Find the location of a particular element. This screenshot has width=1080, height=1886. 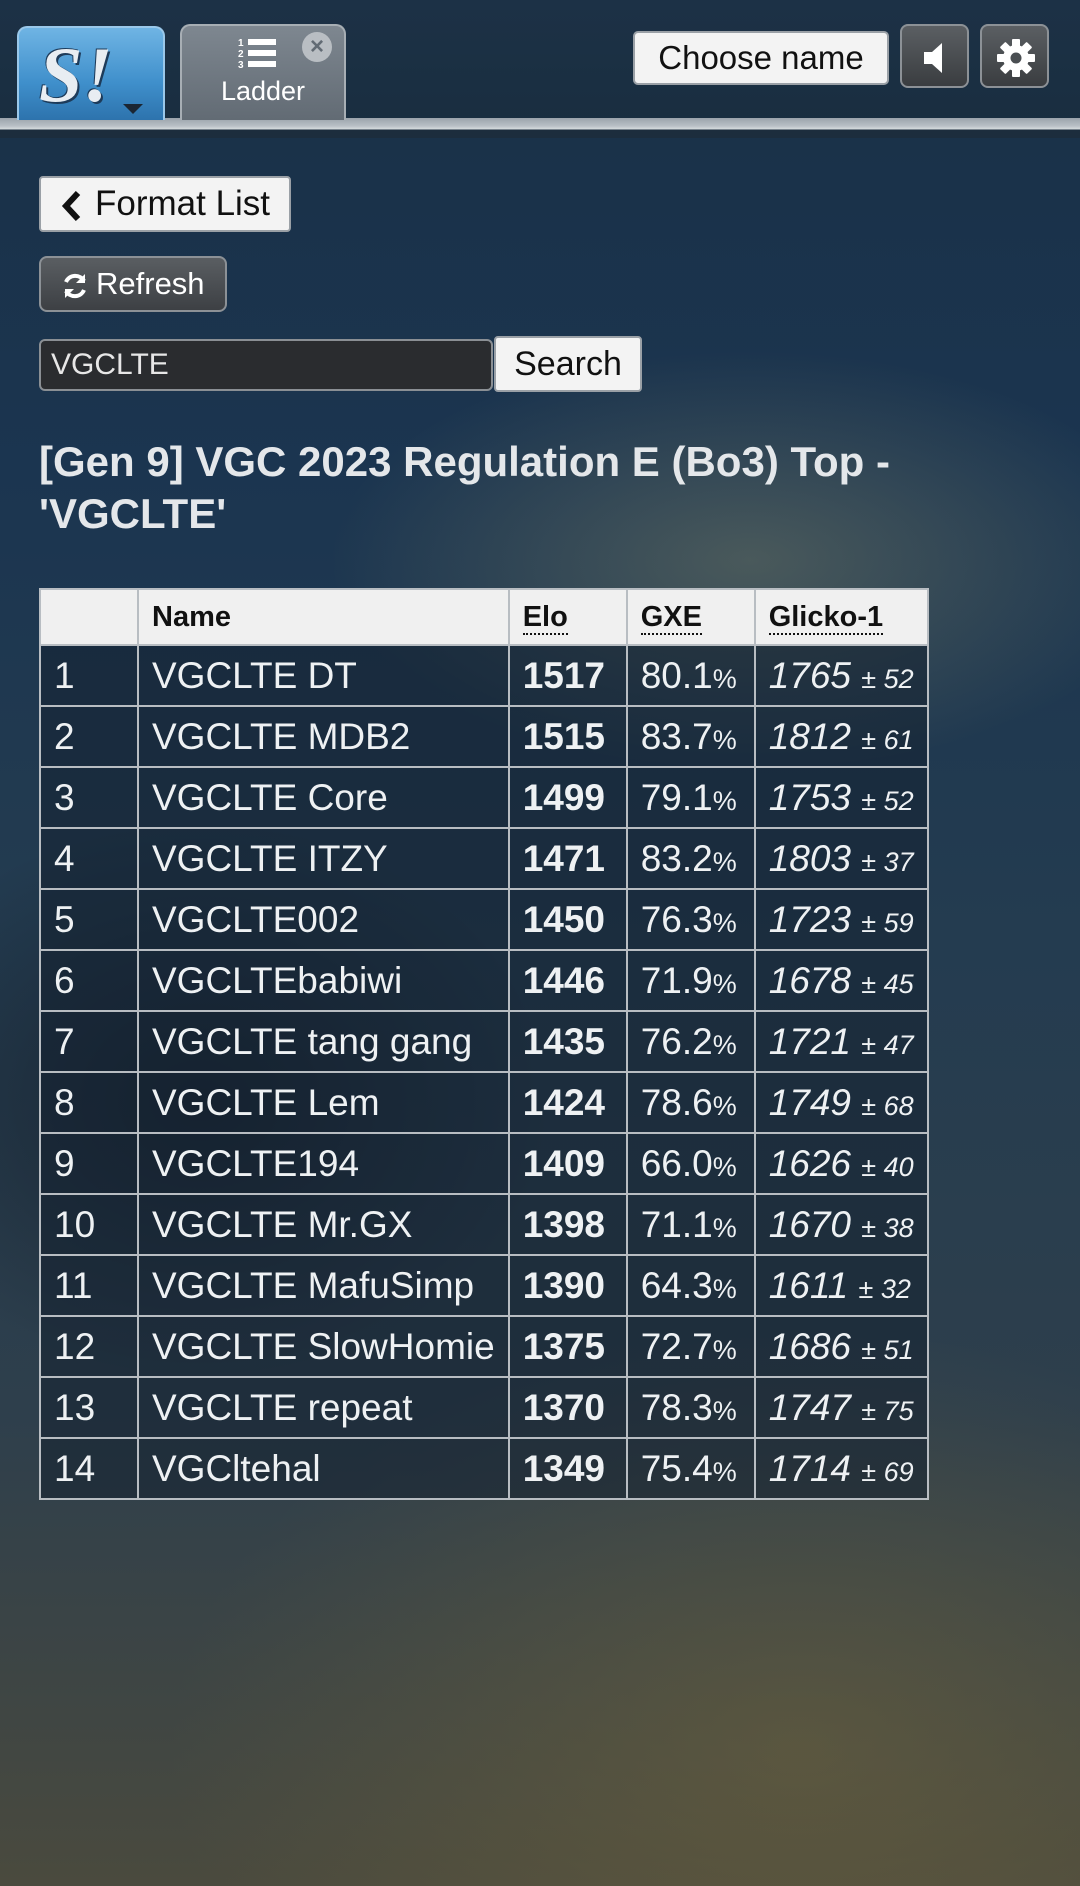

player-name-cell: VGCLTE Mr.GX is located at coordinates (323, 1224).